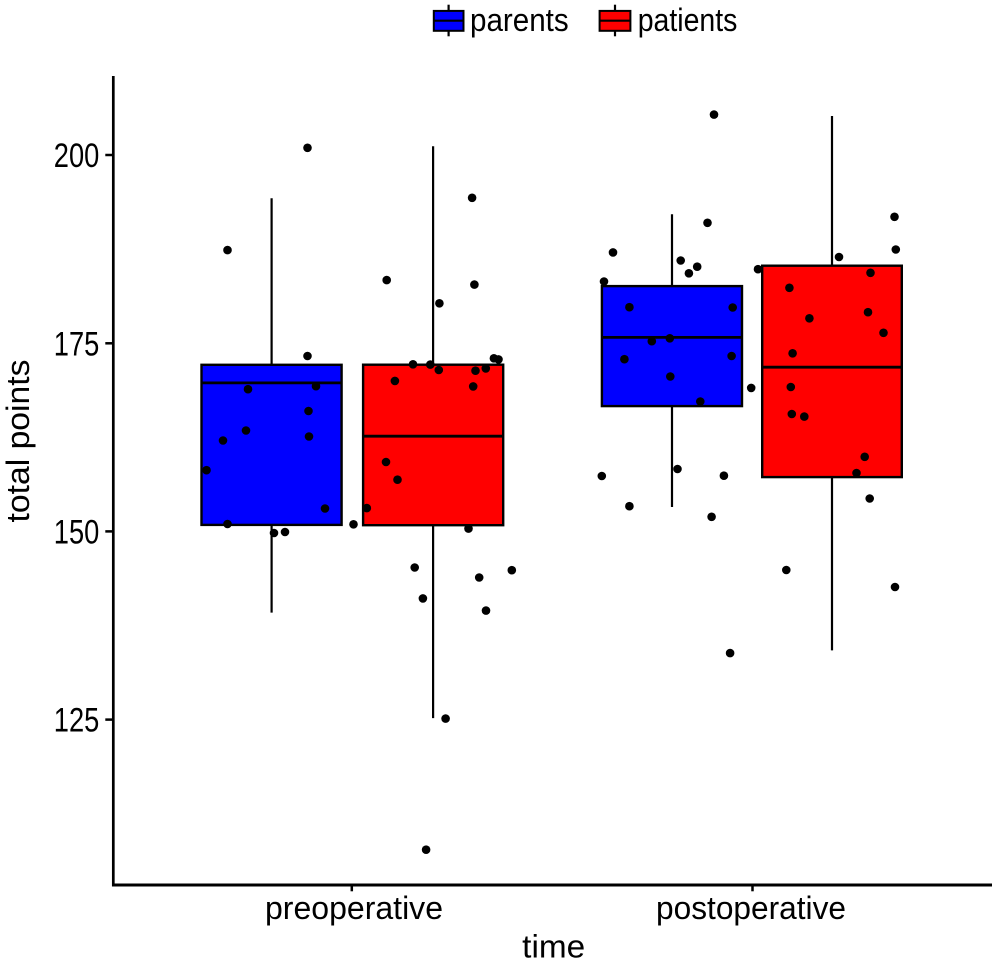  Describe the element at coordinates (688, 20) in the screenshot. I see `svg-text: patients` at that location.